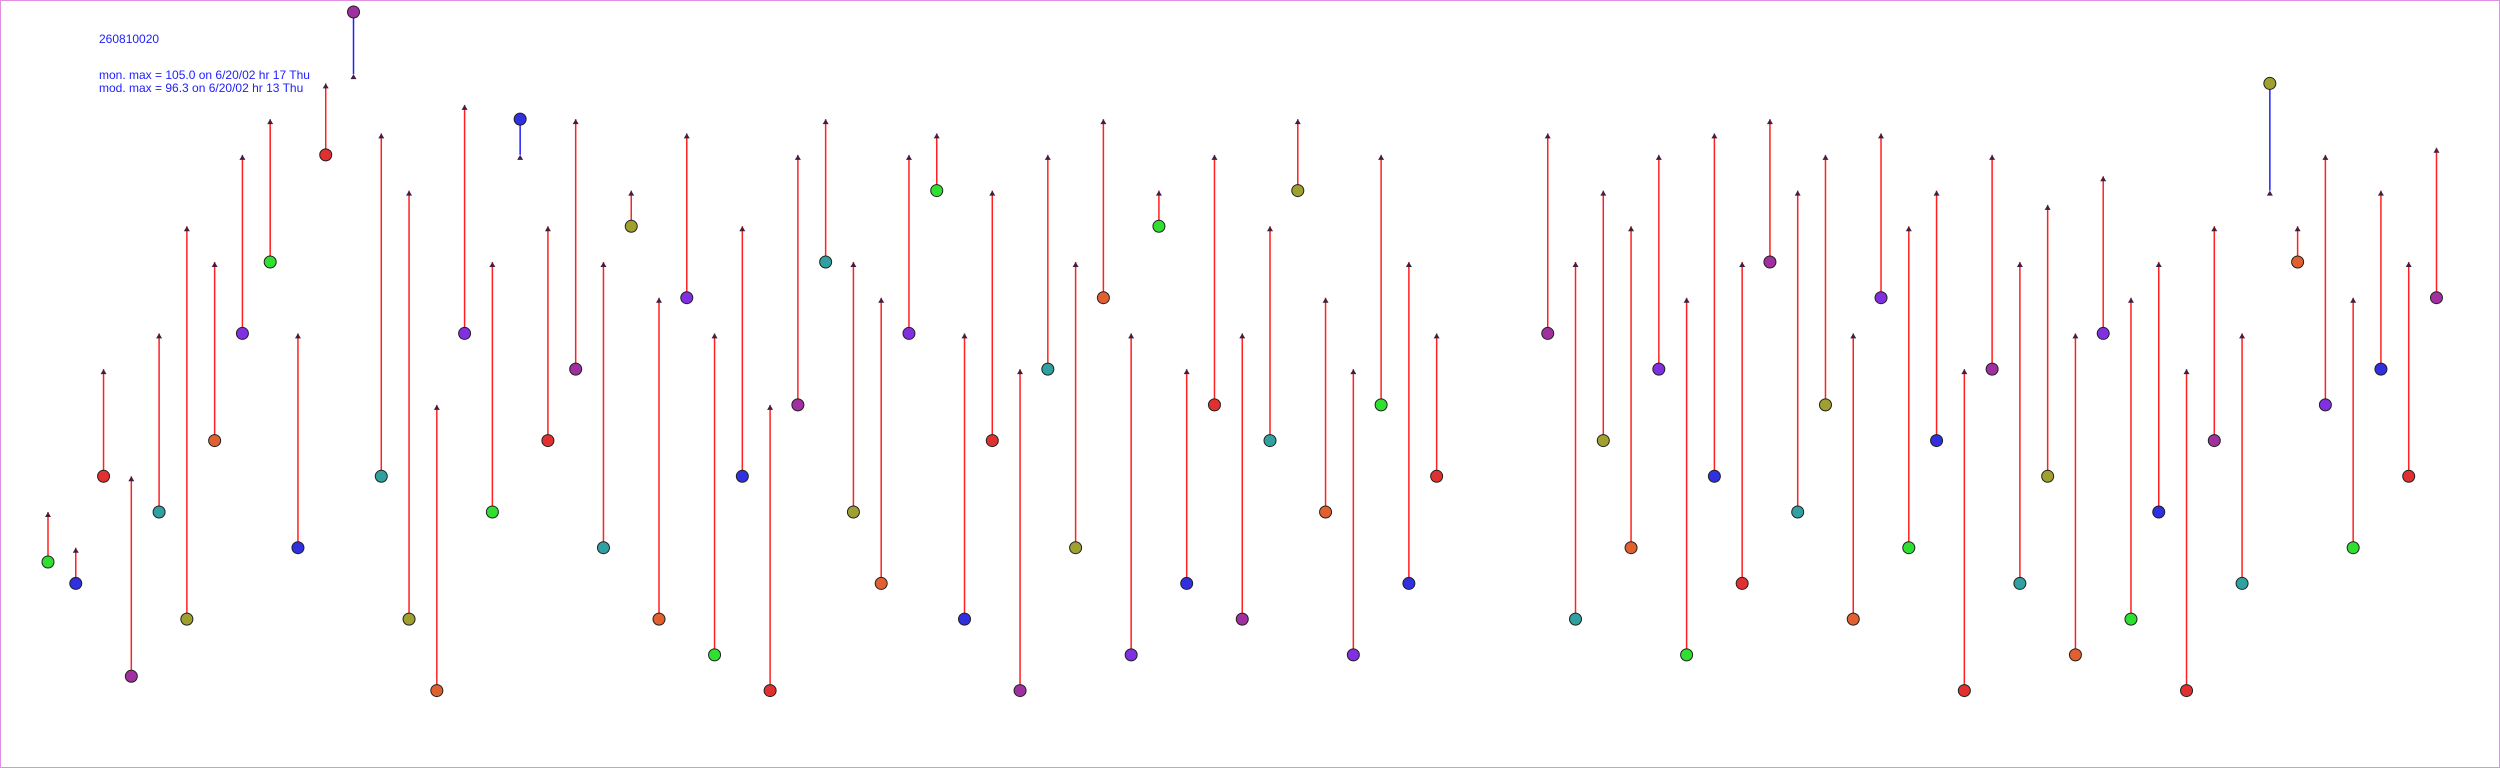 The image size is (2500, 768). I want to click on mod-max: mod. max = 96.3 on 6/20/02 hr 13 Thu, so click(201, 88).